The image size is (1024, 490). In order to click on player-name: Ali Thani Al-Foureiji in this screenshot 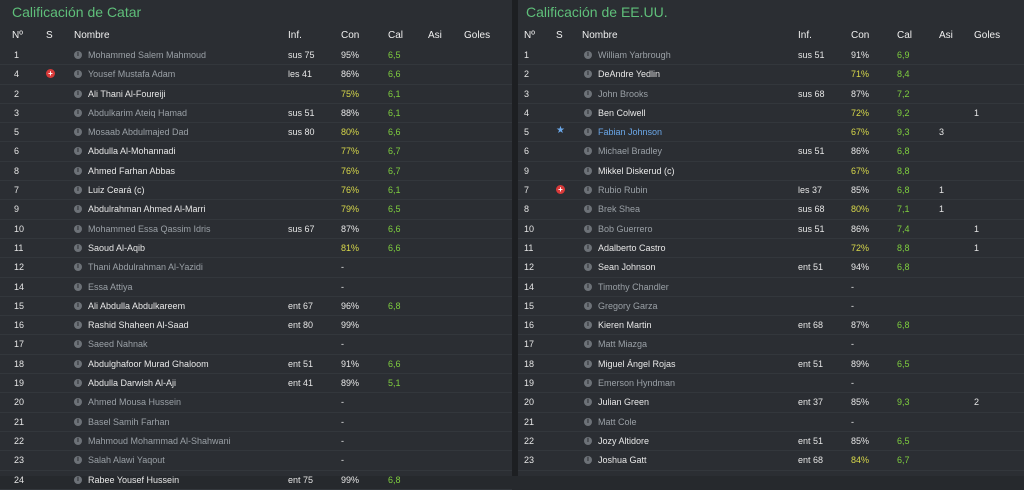, I will do `click(127, 93)`.